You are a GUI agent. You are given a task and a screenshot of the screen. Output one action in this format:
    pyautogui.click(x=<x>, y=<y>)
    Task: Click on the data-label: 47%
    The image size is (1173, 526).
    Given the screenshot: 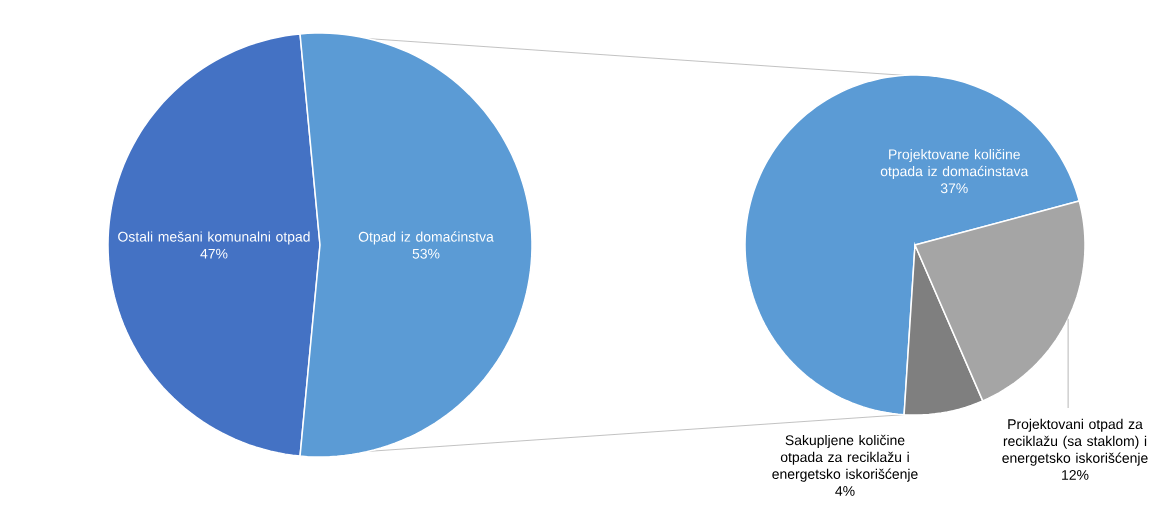 What is the action you would take?
    pyautogui.click(x=214, y=253)
    